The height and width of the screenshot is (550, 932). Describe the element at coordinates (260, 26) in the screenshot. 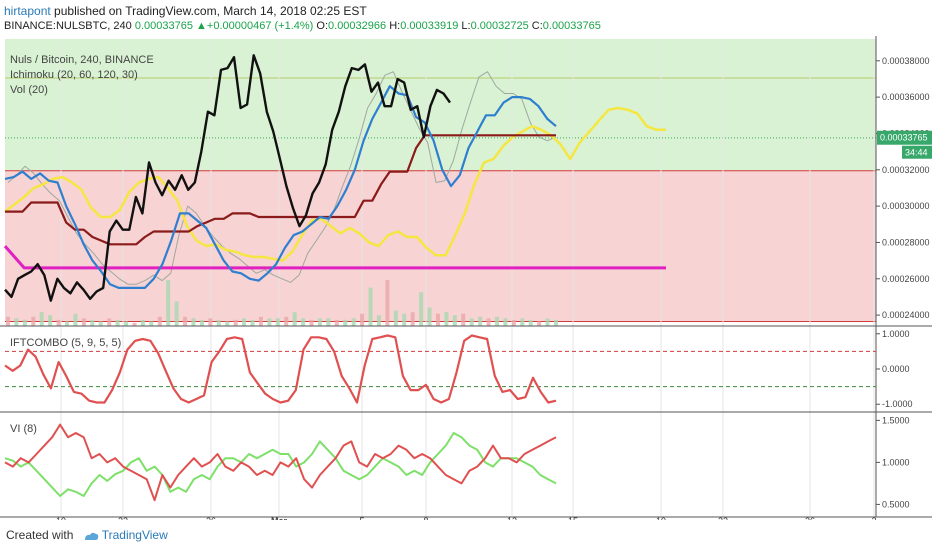

I see `price-change: +0.00000467 (+1.4%)` at that location.